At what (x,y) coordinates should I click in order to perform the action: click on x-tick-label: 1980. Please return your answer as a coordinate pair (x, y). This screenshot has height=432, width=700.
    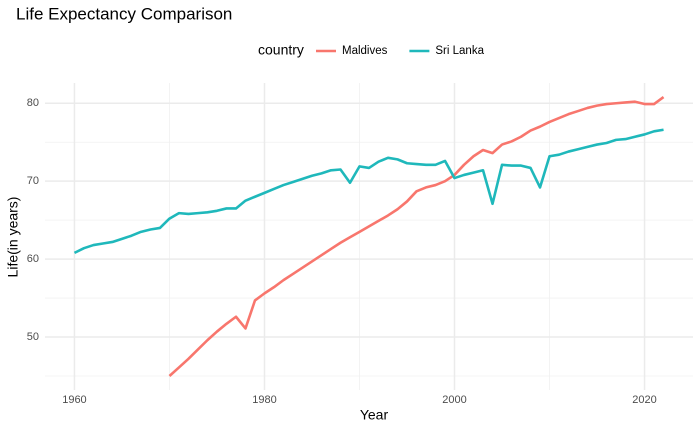
    Looking at the image, I should click on (264, 400).